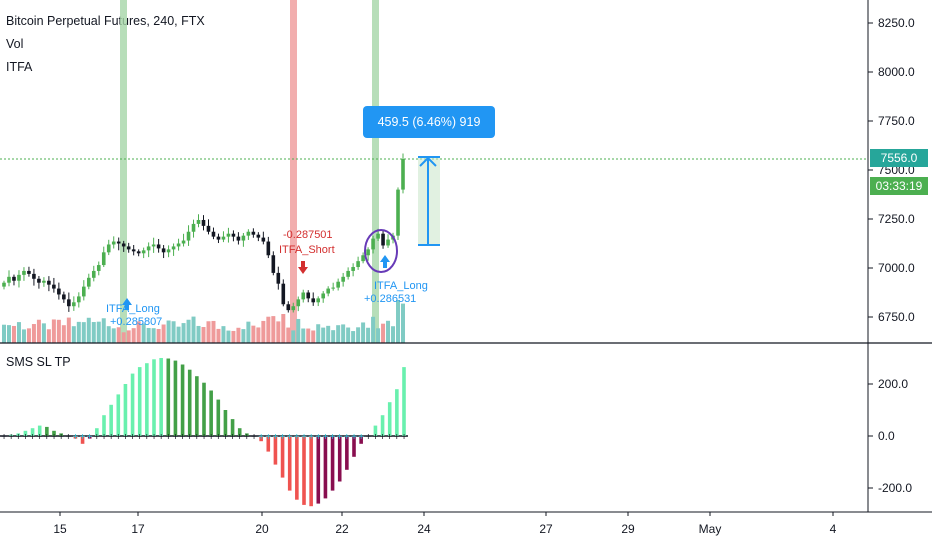 This screenshot has height=550, width=932. What do you see at coordinates (401, 286) in the screenshot?
I see `long-signal-label: ITFA_Long` at bounding box center [401, 286].